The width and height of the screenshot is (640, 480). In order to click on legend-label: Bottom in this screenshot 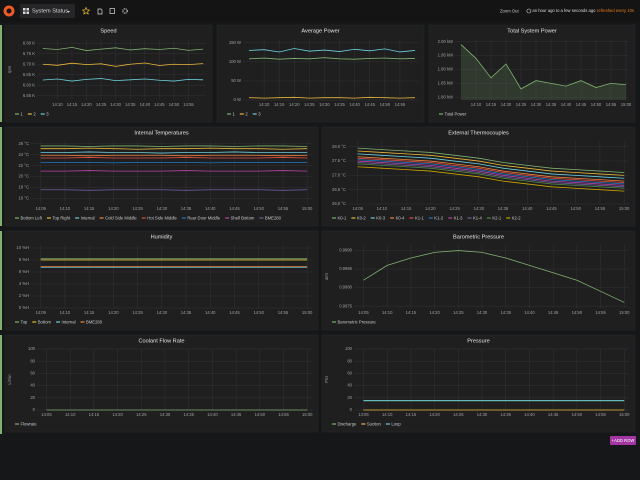, I will do `click(45, 321)`.